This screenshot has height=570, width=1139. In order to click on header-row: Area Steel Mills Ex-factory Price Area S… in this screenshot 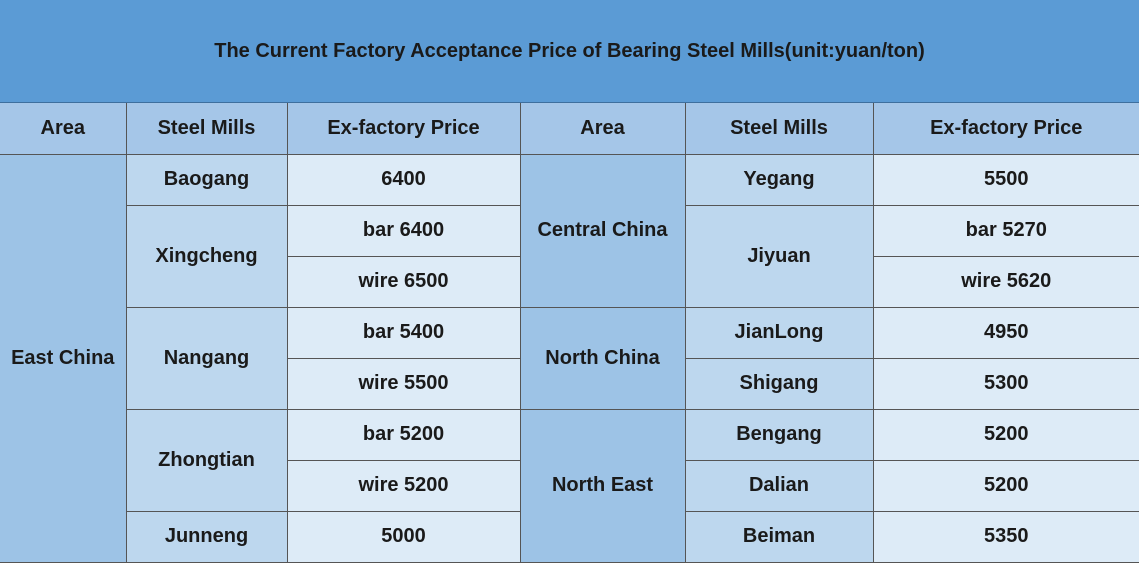, I will do `click(569, 129)`.